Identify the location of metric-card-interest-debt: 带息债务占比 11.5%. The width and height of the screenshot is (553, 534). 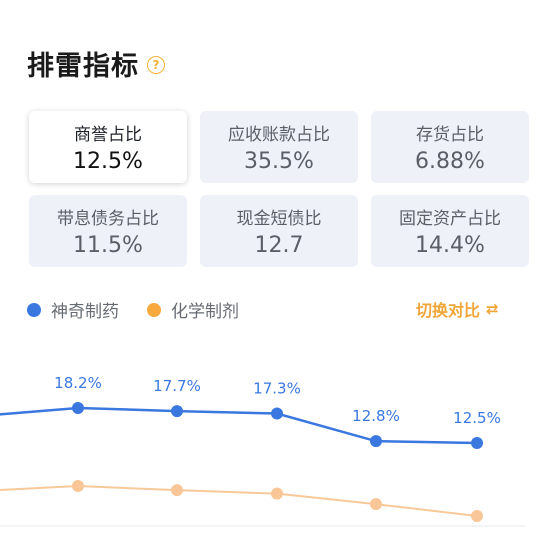
(108, 231).